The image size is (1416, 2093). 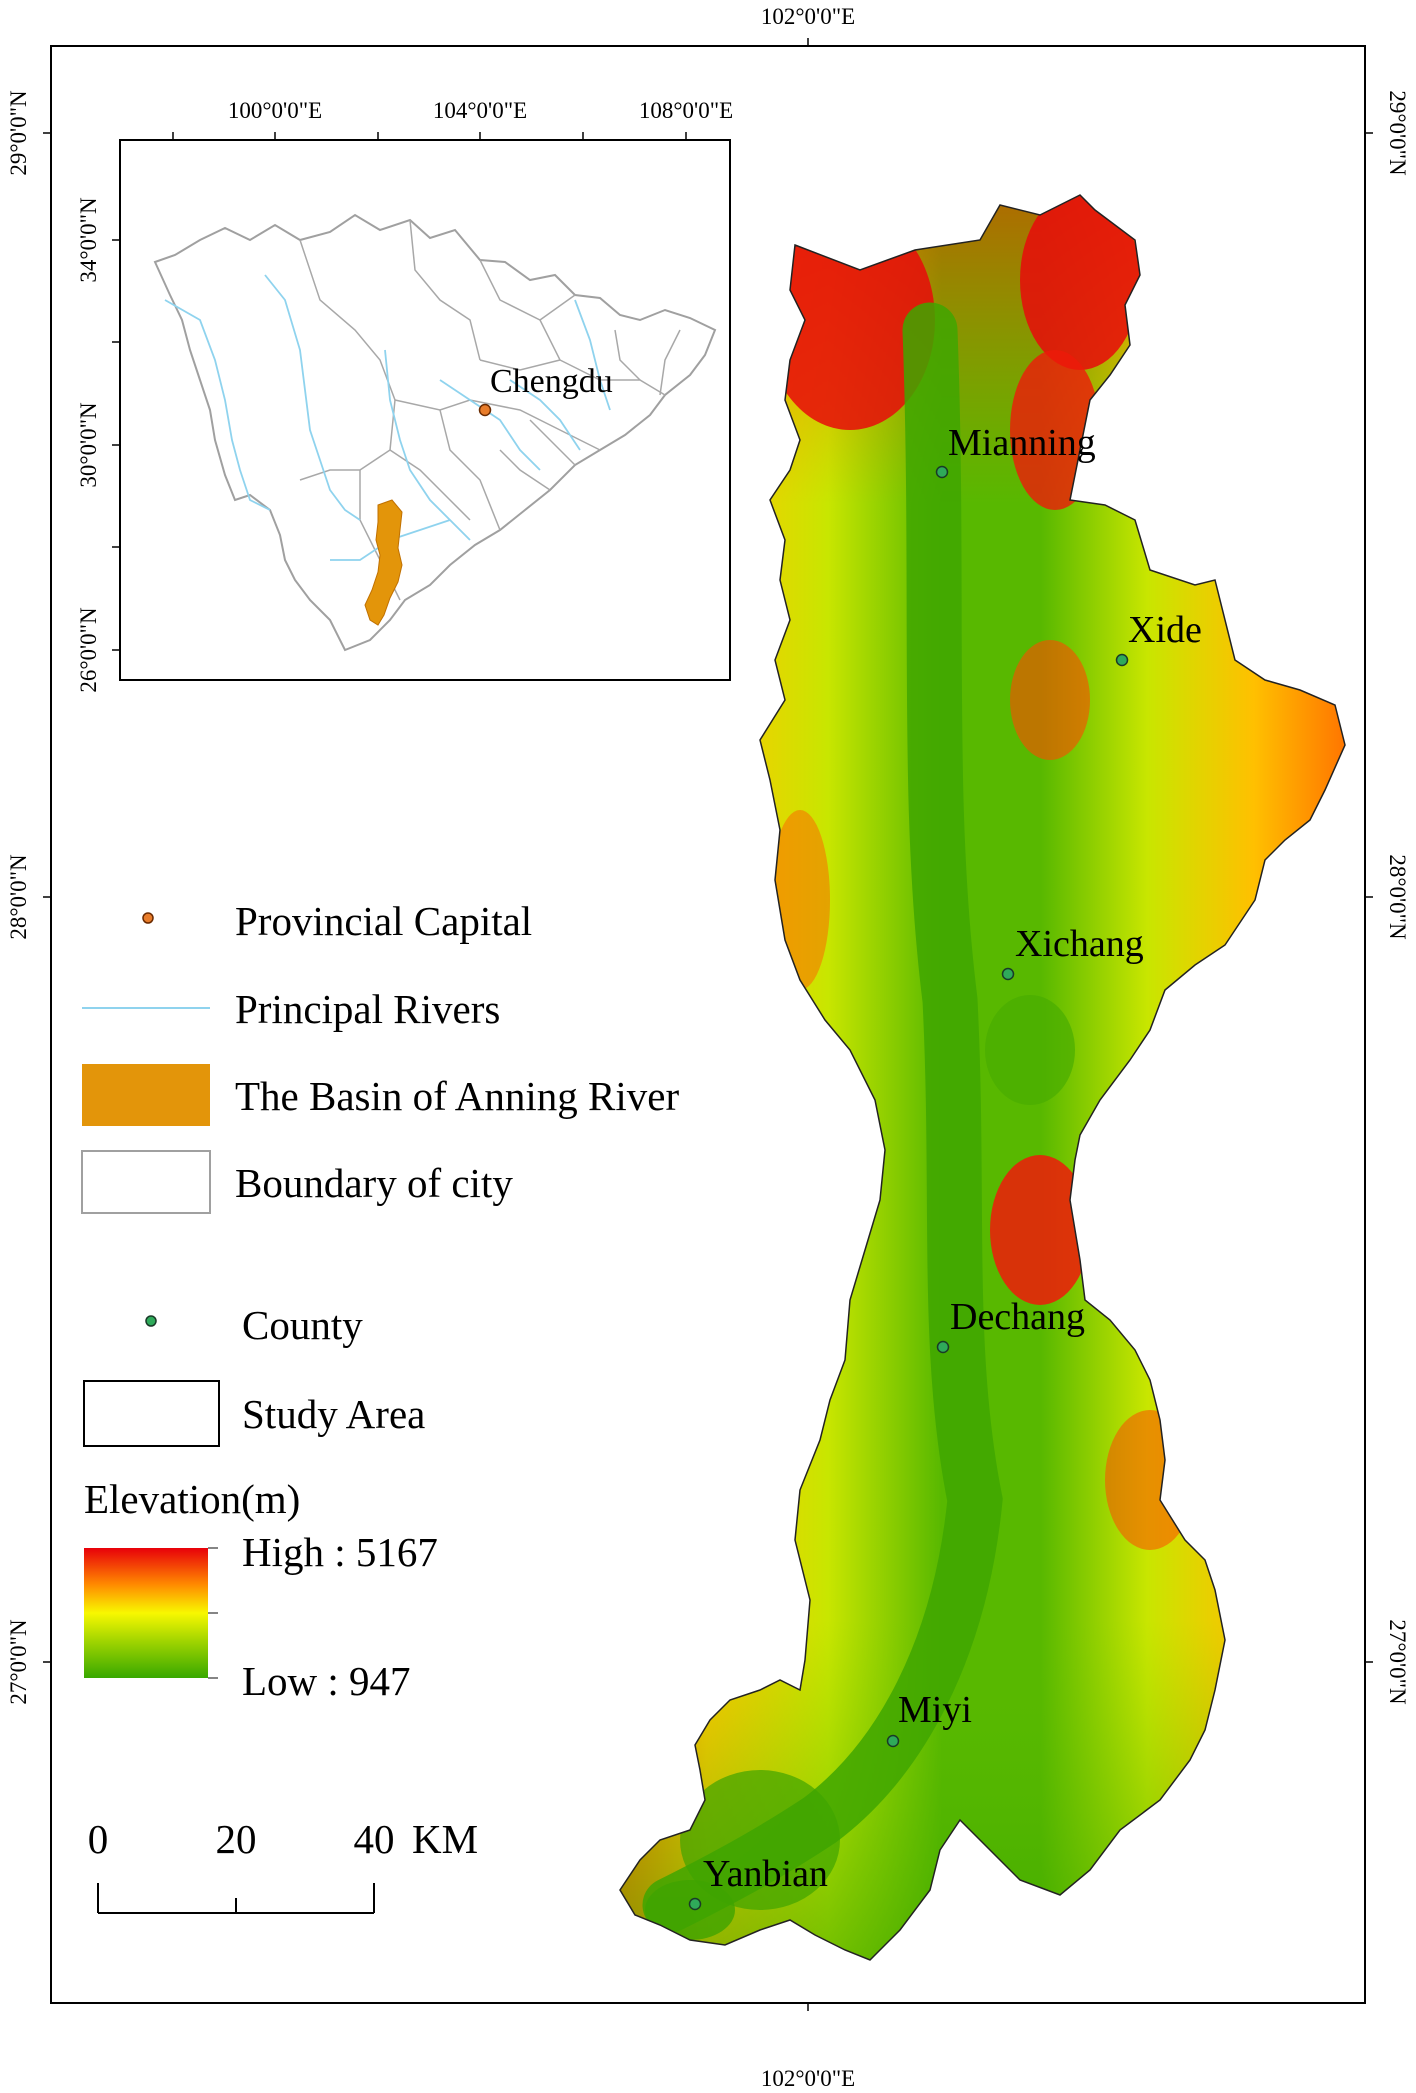 I want to click on inset-anning-basin, so click(x=383, y=562).